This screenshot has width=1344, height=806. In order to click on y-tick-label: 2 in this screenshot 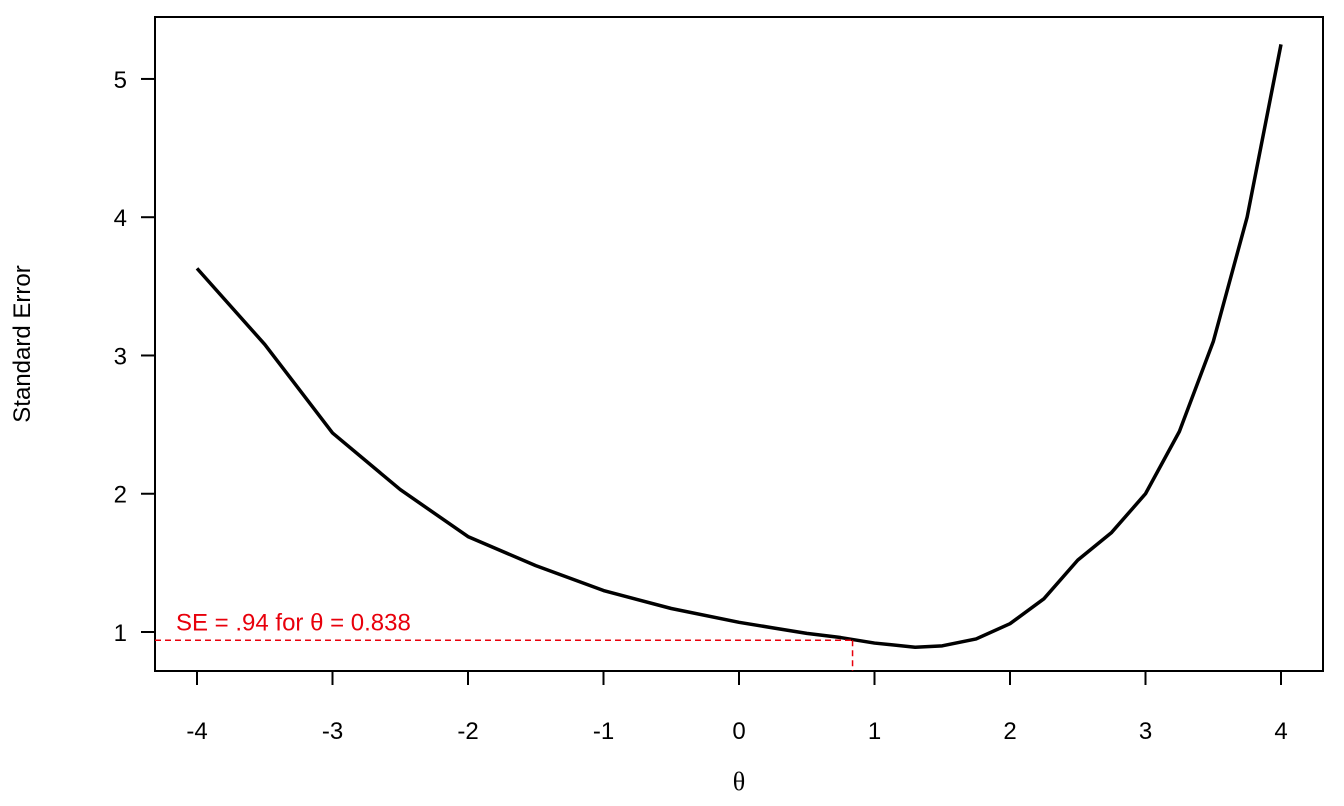, I will do `click(120, 495)`.